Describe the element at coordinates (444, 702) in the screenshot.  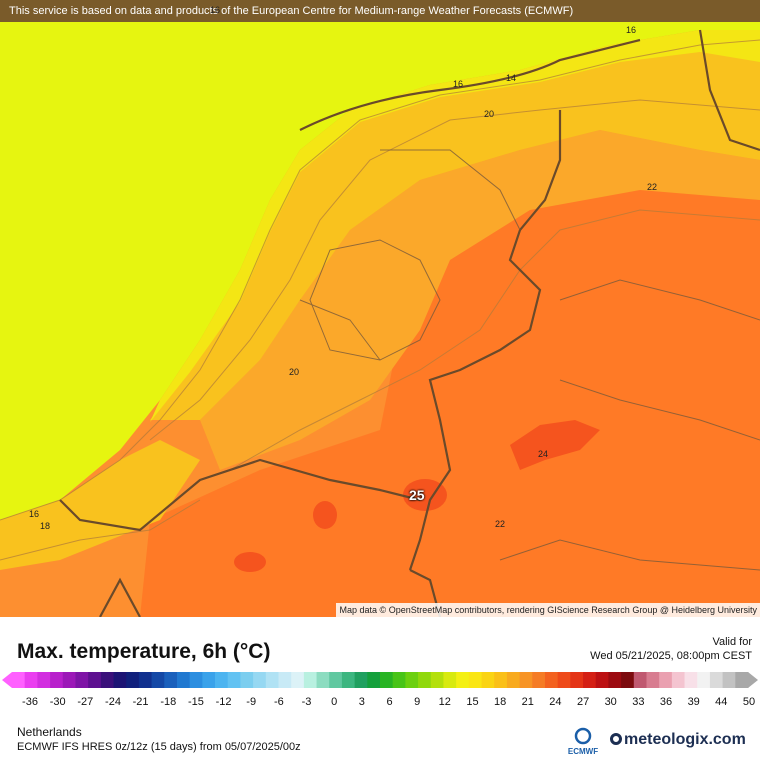
I see `legend-tick-label: 12` at that location.